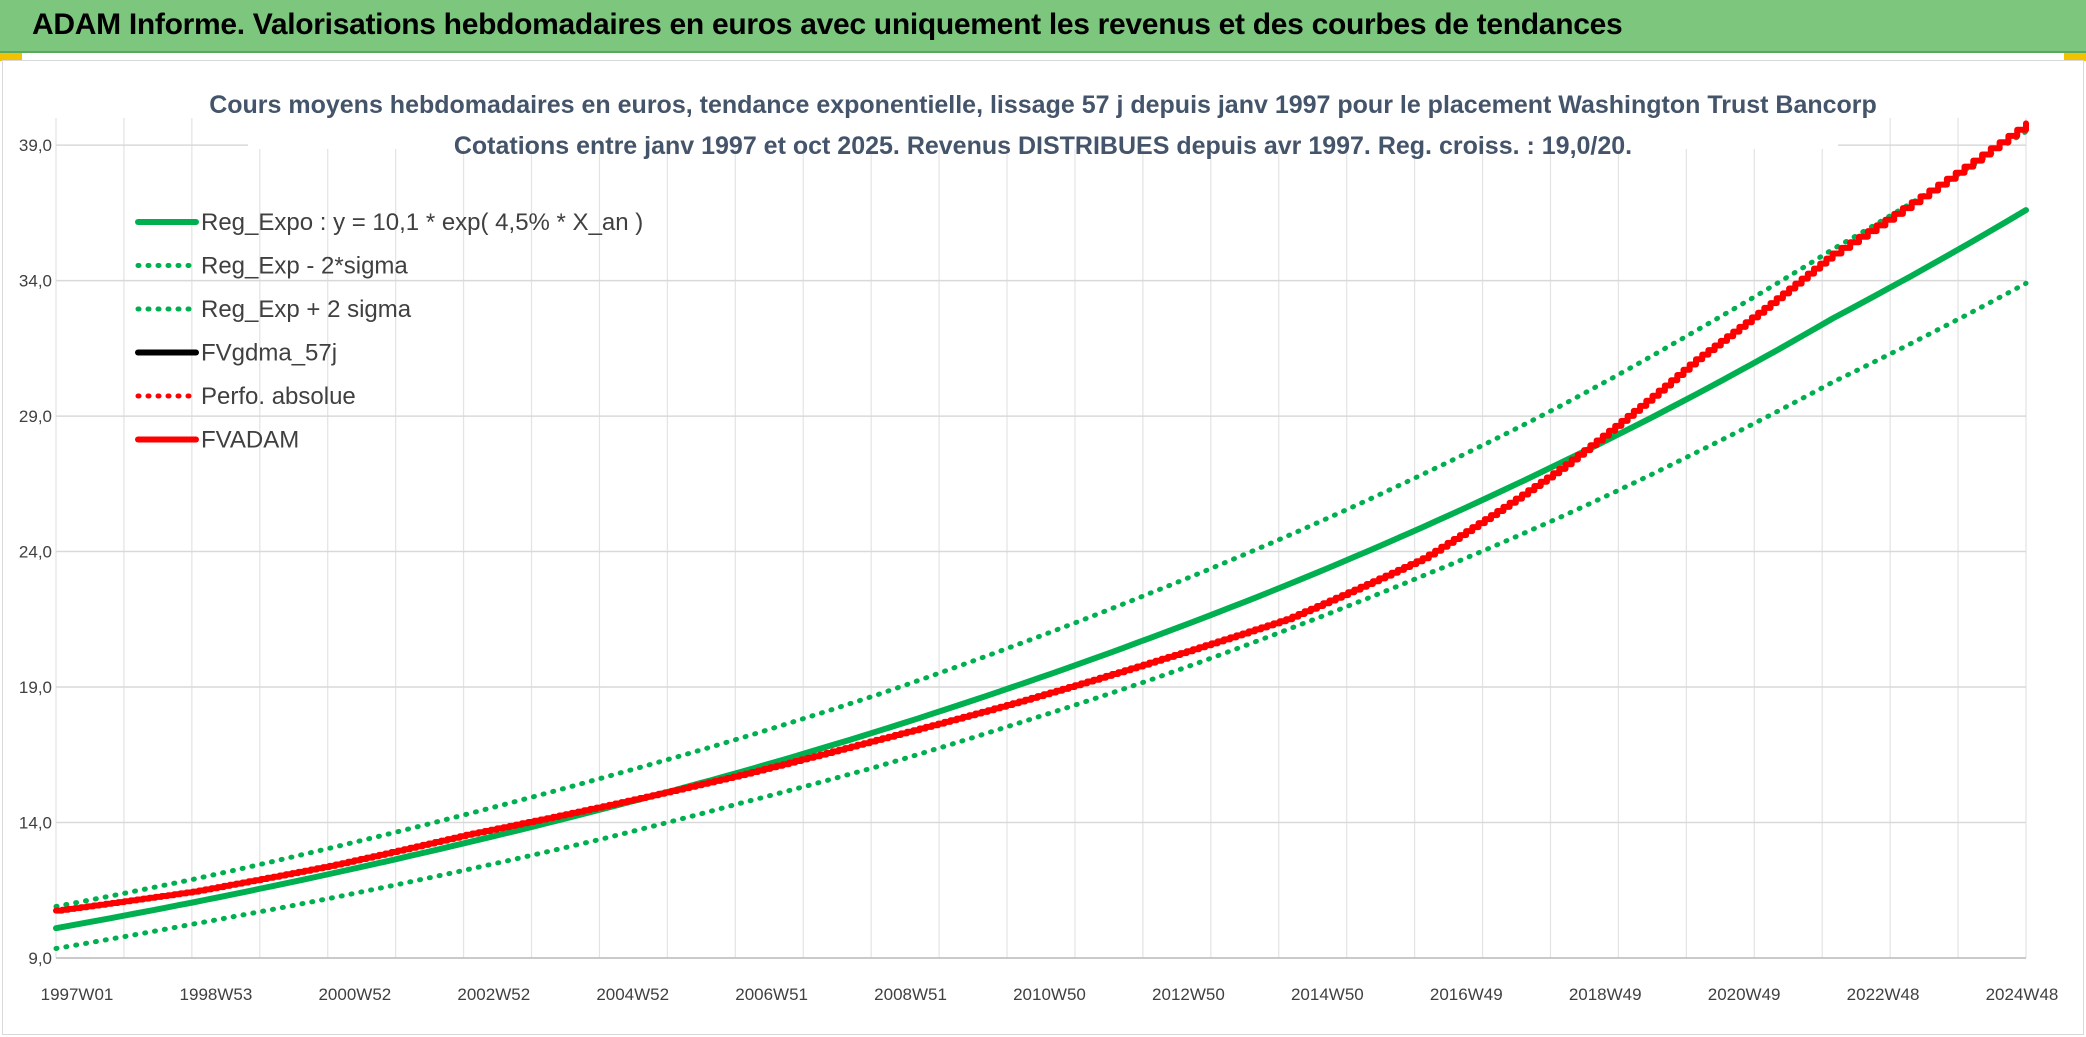 The image size is (2086, 1037). Describe the element at coordinates (250, 440) in the screenshot. I see `legend-label-5: FVADAM` at that location.